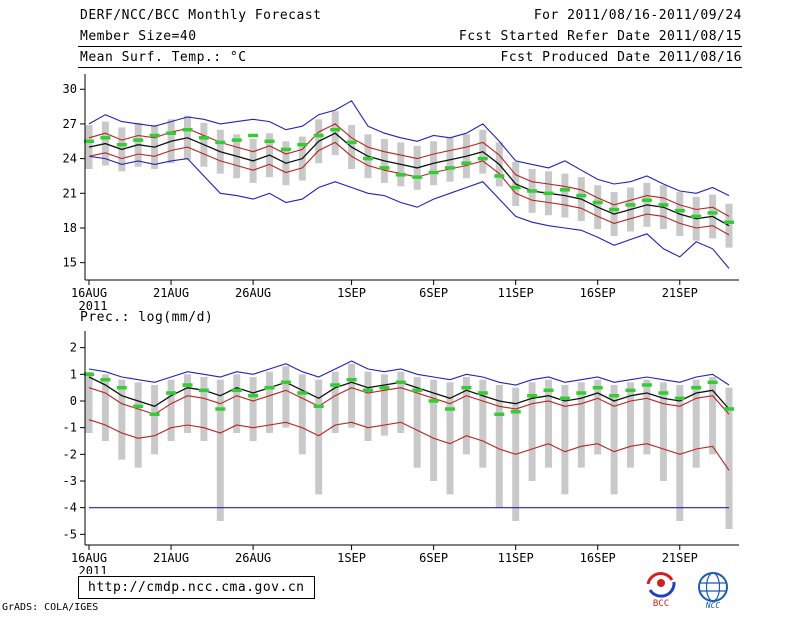  What do you see at coordinates (70, 508) in the screenshot?
I see `svg-text: -4` at bounding box center [70, 508].